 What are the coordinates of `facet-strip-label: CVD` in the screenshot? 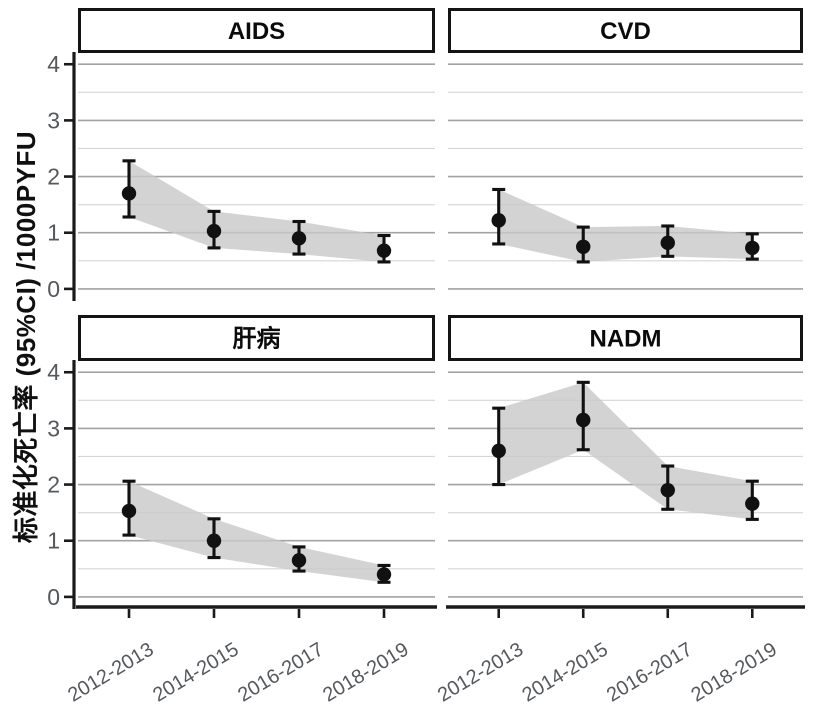 It's located at (625, 31).